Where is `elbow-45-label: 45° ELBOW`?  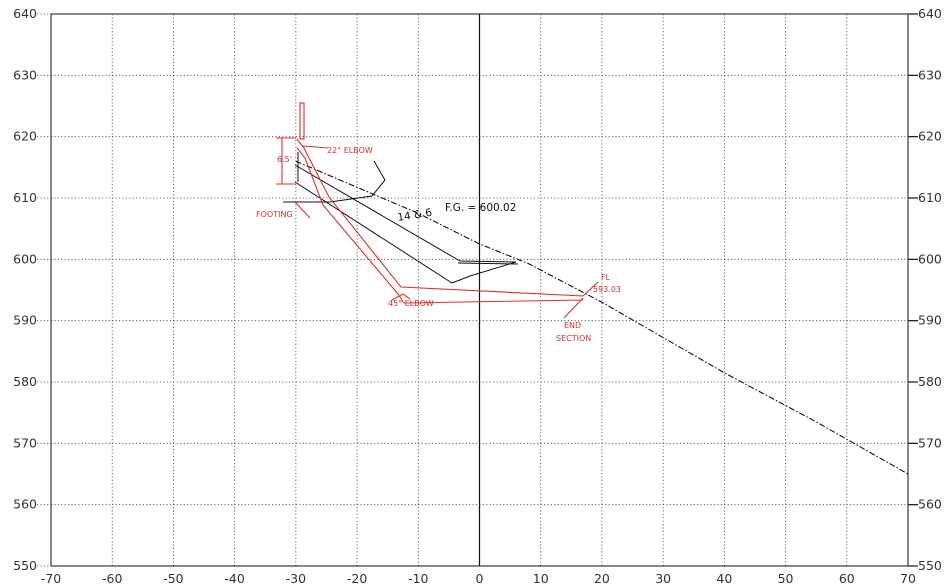 elbow-45-label: 45° ELBOW is located at coordinates (411, 303).